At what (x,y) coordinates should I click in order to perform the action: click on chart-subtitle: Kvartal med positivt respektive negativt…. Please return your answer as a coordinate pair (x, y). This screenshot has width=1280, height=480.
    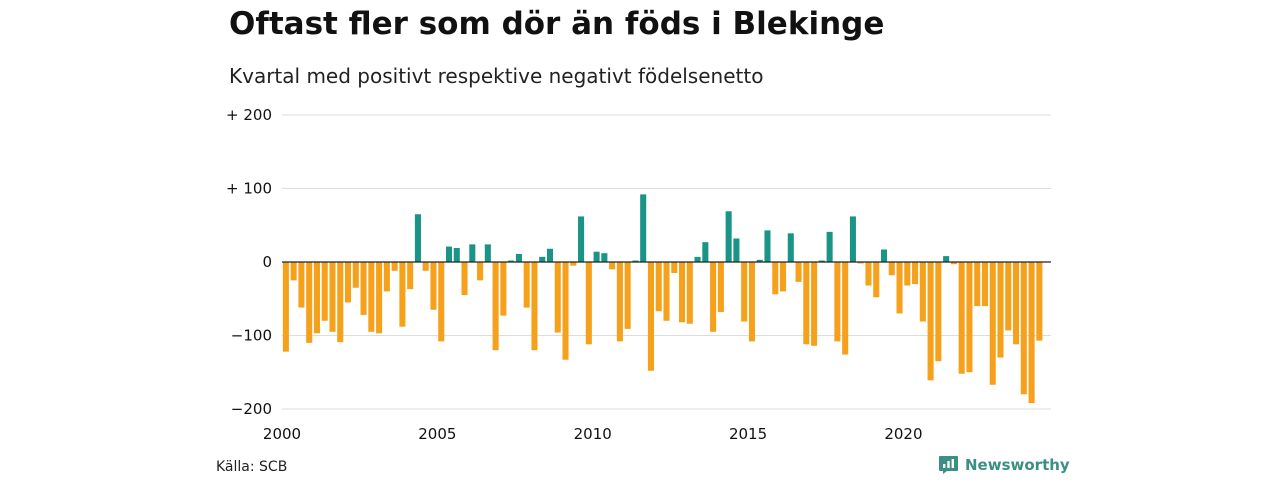
    Looking at the image, I should click on (496, 76).